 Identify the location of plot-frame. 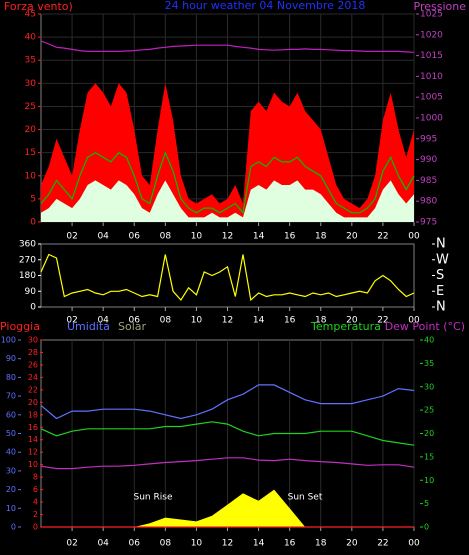
(227, 275).